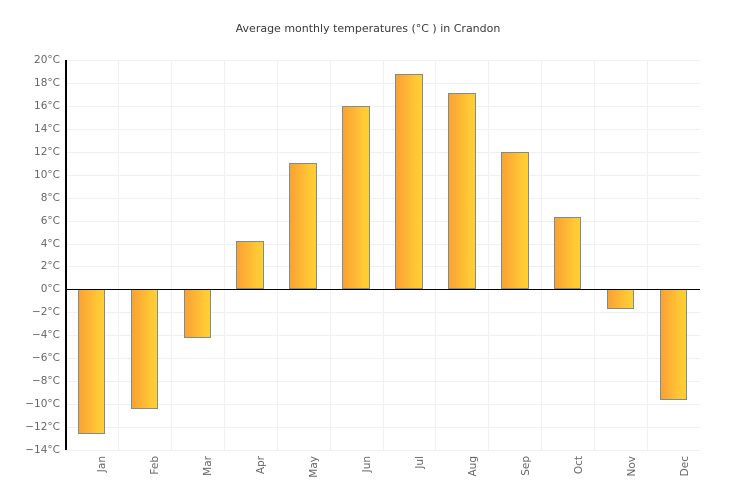  What do you see at coordinates (472, 466) in the screenshot?
I see `x-axis-tick-label-aug: Aug` at bounding box center [472, 466].